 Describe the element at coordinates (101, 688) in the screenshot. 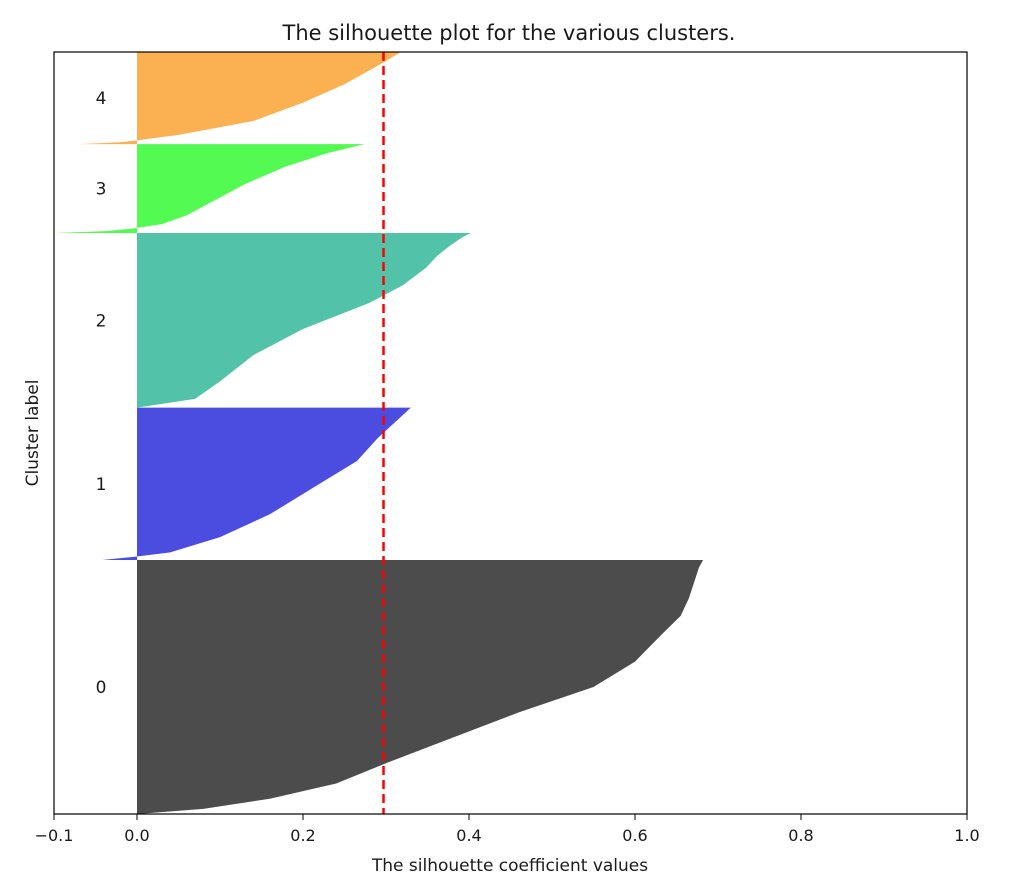

I see `cluster-label-0: 0` at that location.